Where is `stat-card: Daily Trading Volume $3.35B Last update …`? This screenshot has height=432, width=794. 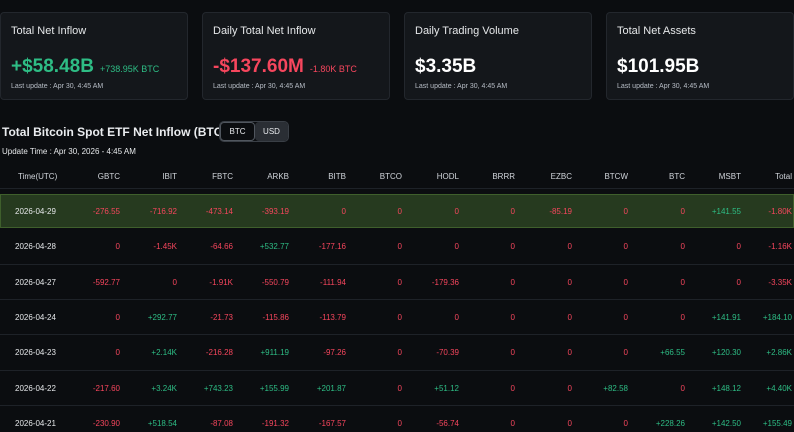 stat-card: Daily Trading Volume $3.35B Last update … is located at coordinates (498, 56).